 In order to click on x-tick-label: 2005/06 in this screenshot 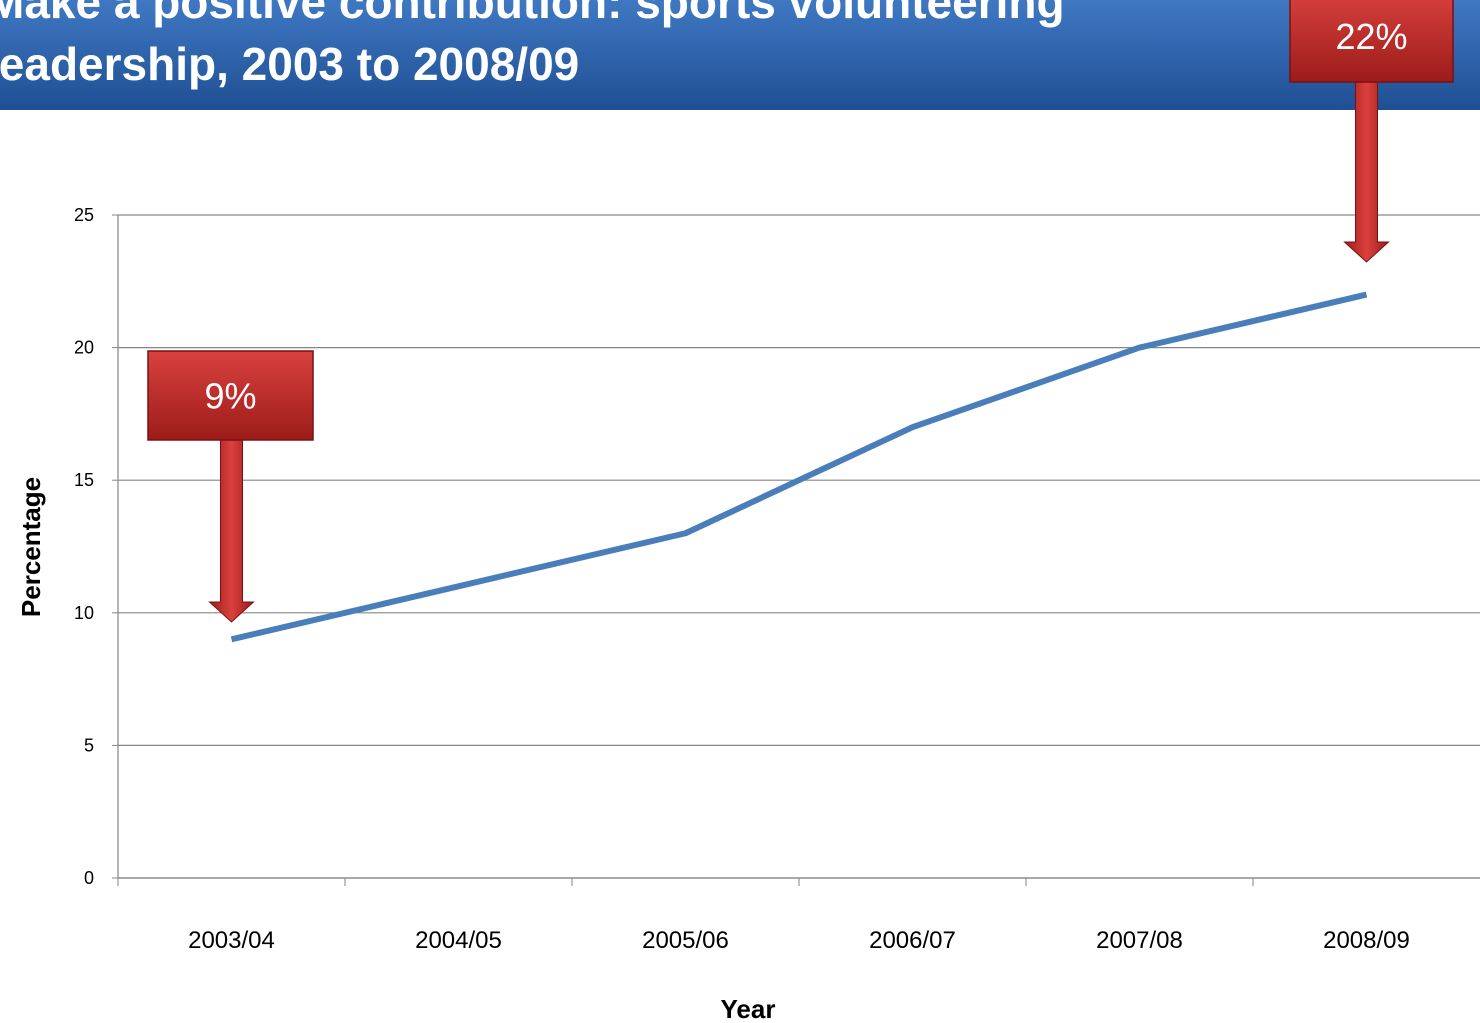, I will do `click(685, 940)`.